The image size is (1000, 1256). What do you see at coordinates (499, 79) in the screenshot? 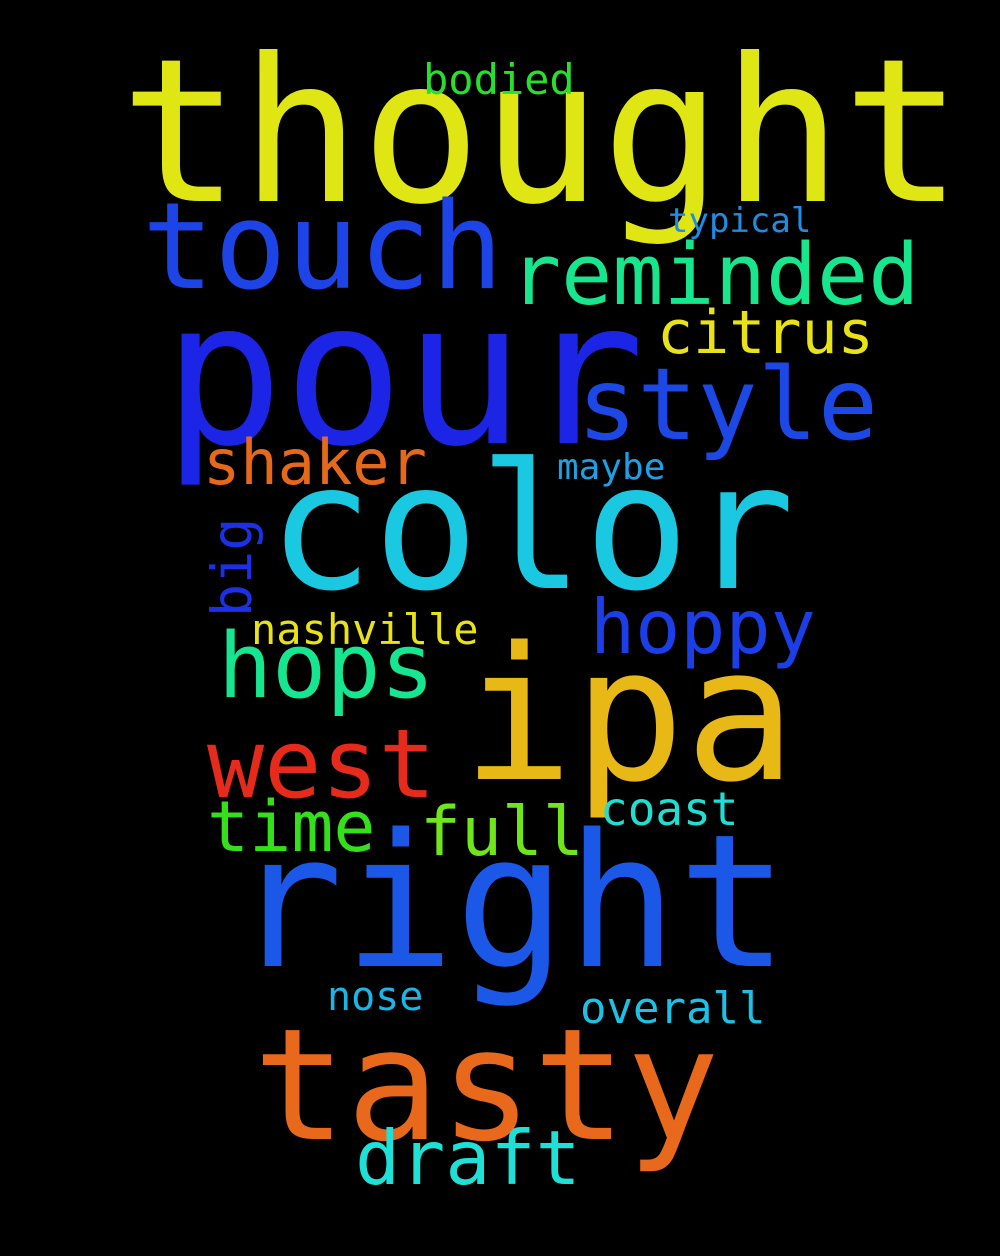
I see `word-bodied: bodied` at bounding box center [499, 79].